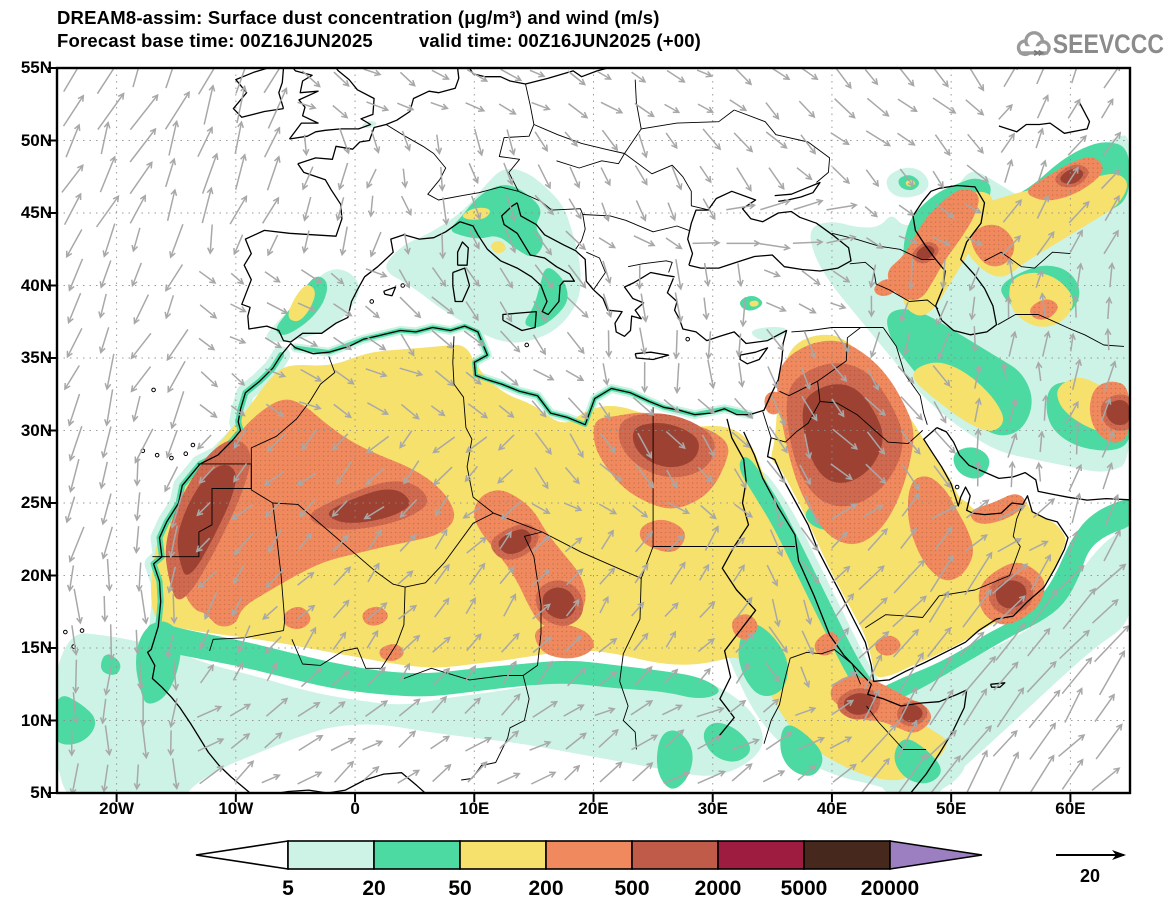 This screenshot has height=907, width=1165. Describe the element at coordinates (36, 67) in the screenshot. I see `lat-tick-label: 55N` at that location.